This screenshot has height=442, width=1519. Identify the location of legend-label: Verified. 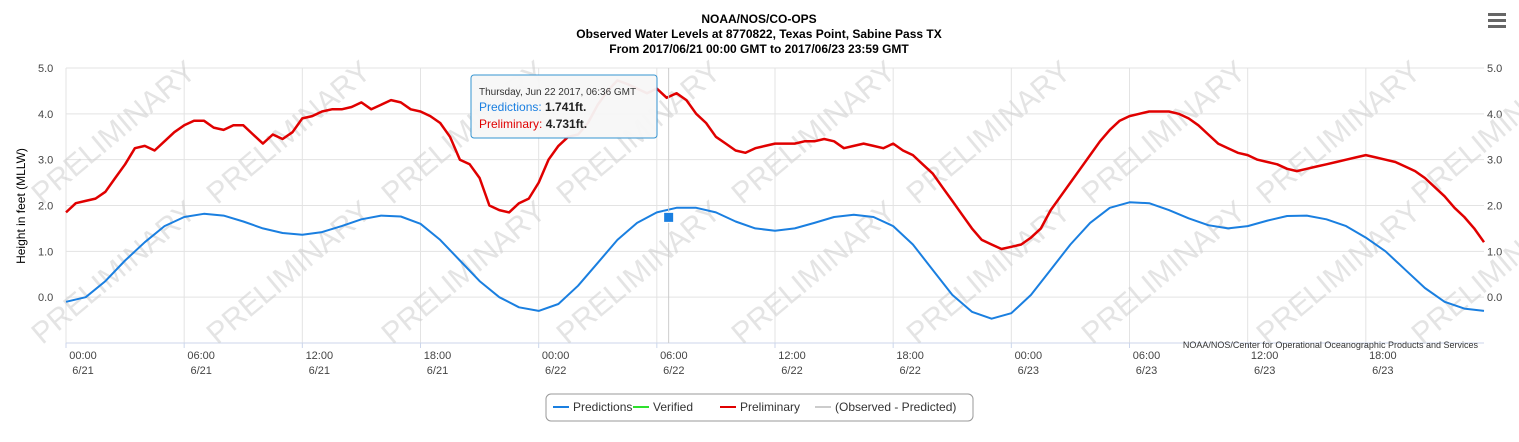
(673, 407).